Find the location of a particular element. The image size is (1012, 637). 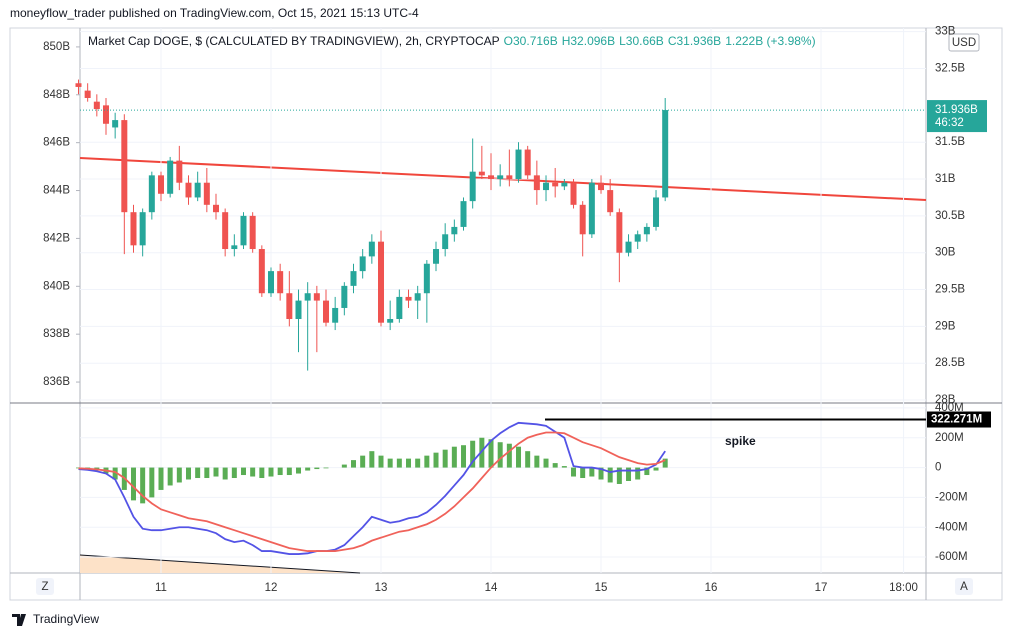

y-tick-label: 30.5B is located at coordinates (950, 216).